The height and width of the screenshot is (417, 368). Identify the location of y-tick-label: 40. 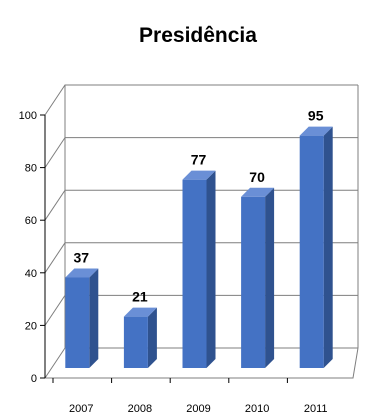
(31, 274).